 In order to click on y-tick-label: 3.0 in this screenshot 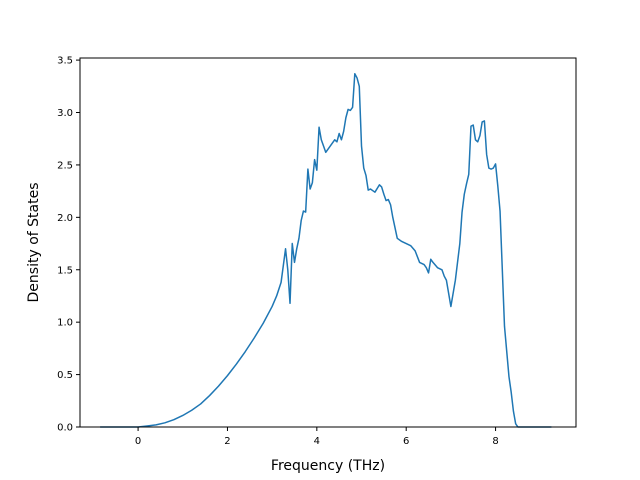, I will do `click(65, 113)`.